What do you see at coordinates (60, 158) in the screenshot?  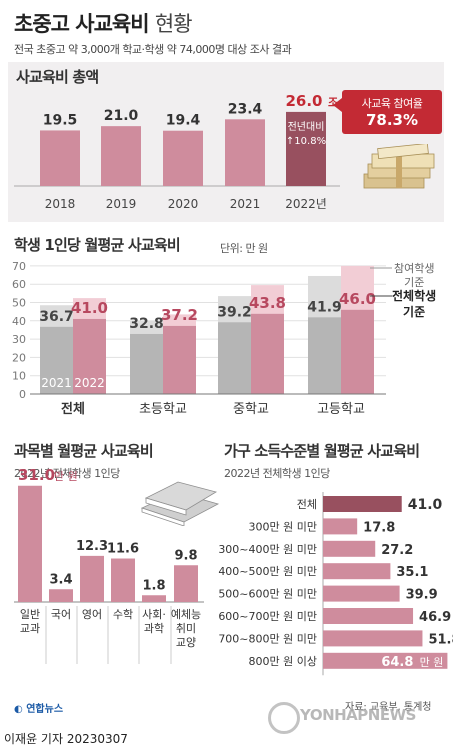 I see `total-bar-2018` at bounding box center [60, 158].